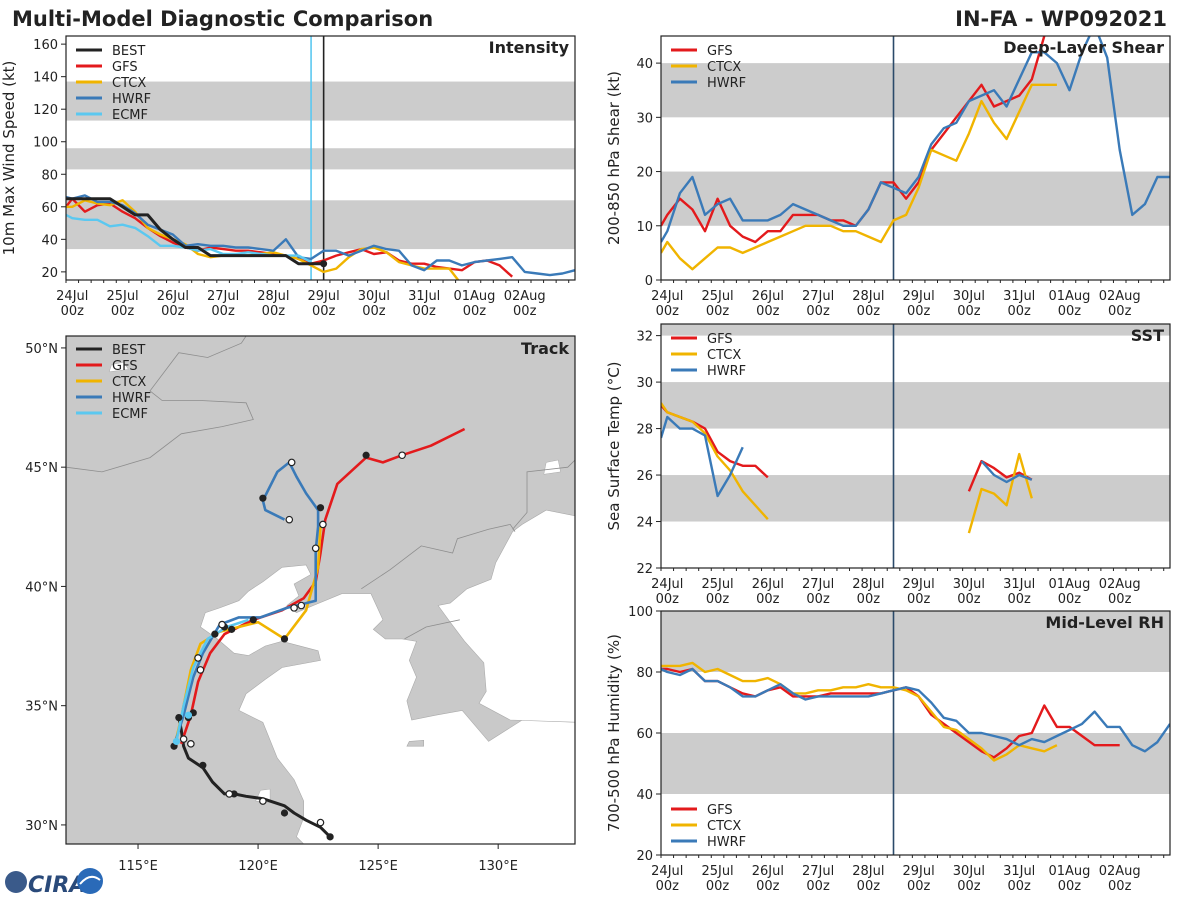  I want to click on track-xtick-label-2: 125°E, so click(378, 866).